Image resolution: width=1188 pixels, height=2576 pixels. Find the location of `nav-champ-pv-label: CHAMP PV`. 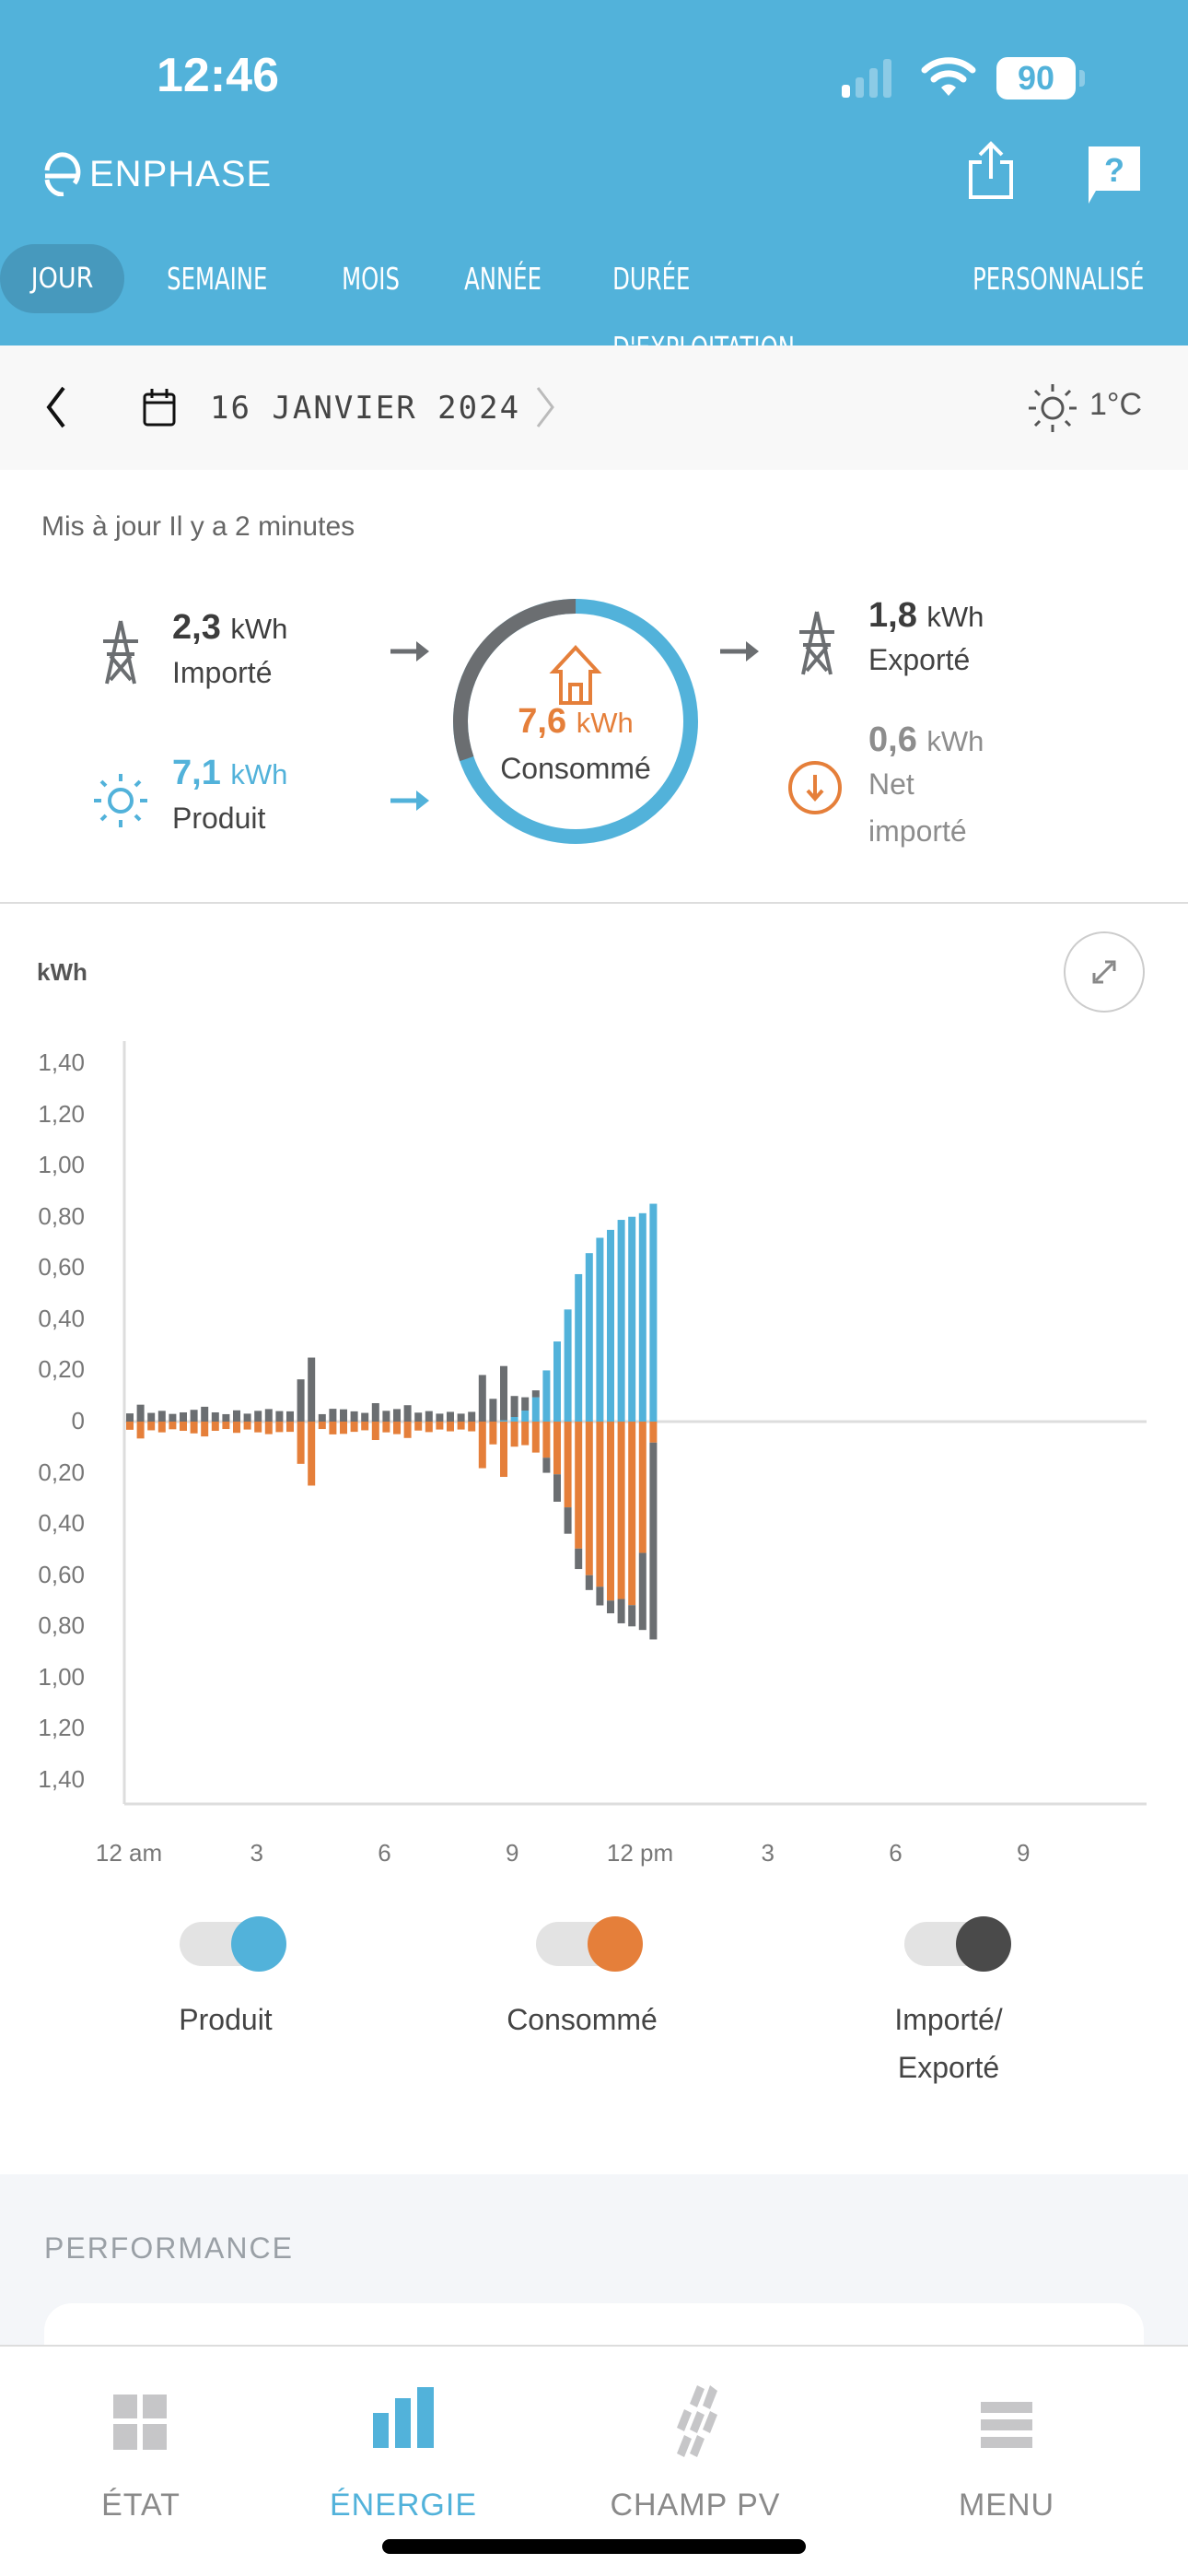

nav-champ-pv-label: CHAMP PV is located at coordinates (695, 2505).